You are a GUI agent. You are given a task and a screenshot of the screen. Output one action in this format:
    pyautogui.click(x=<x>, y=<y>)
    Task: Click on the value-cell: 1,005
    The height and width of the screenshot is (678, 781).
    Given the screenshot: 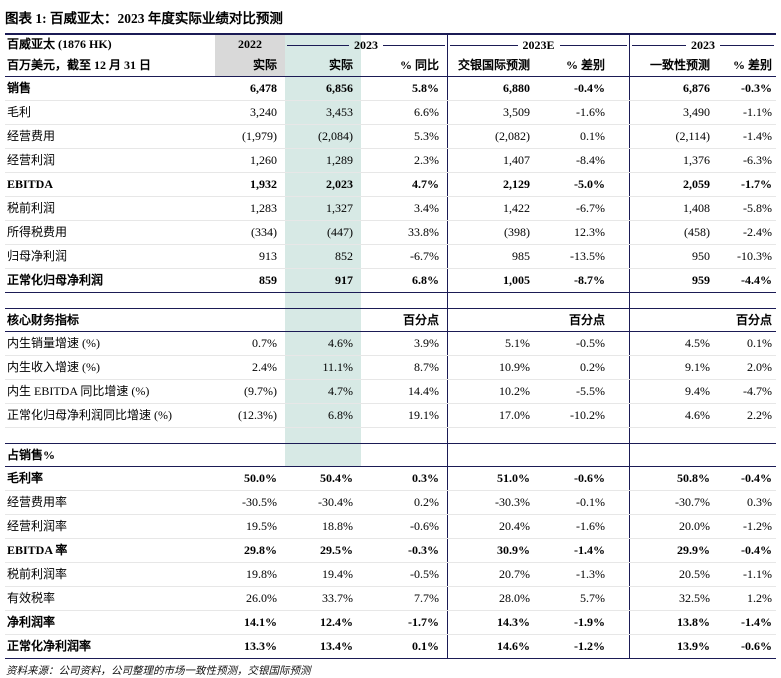 What is the action you would take?
    pyautogui.click(x=516, y=280)
    